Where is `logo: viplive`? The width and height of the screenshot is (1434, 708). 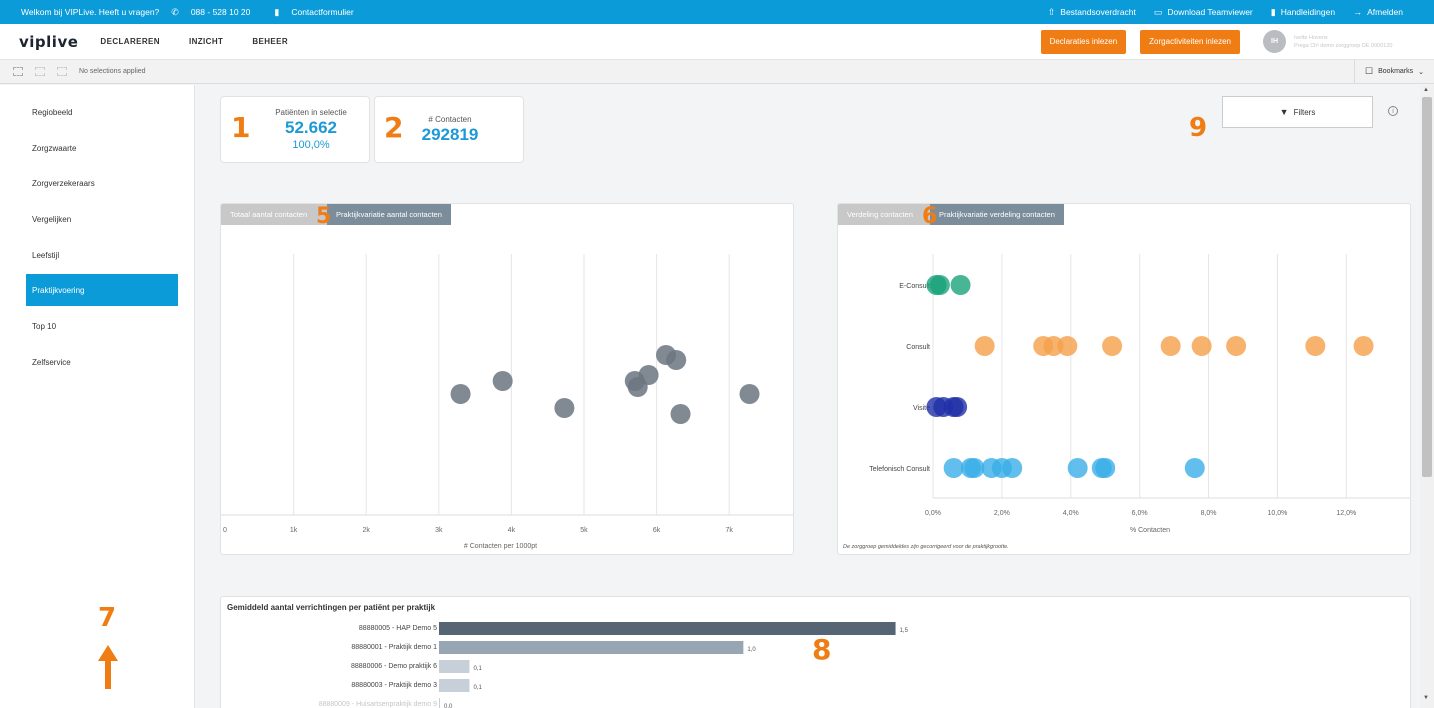
logo: viplive is located at coordinates (49, 41).